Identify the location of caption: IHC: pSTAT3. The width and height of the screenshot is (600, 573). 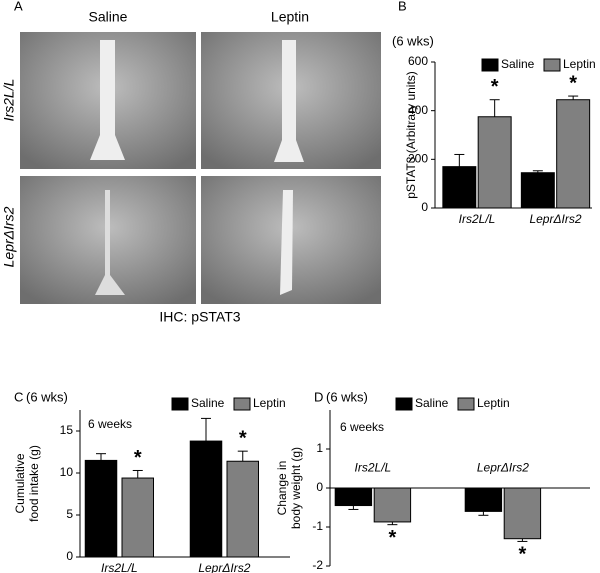
(199, 317).